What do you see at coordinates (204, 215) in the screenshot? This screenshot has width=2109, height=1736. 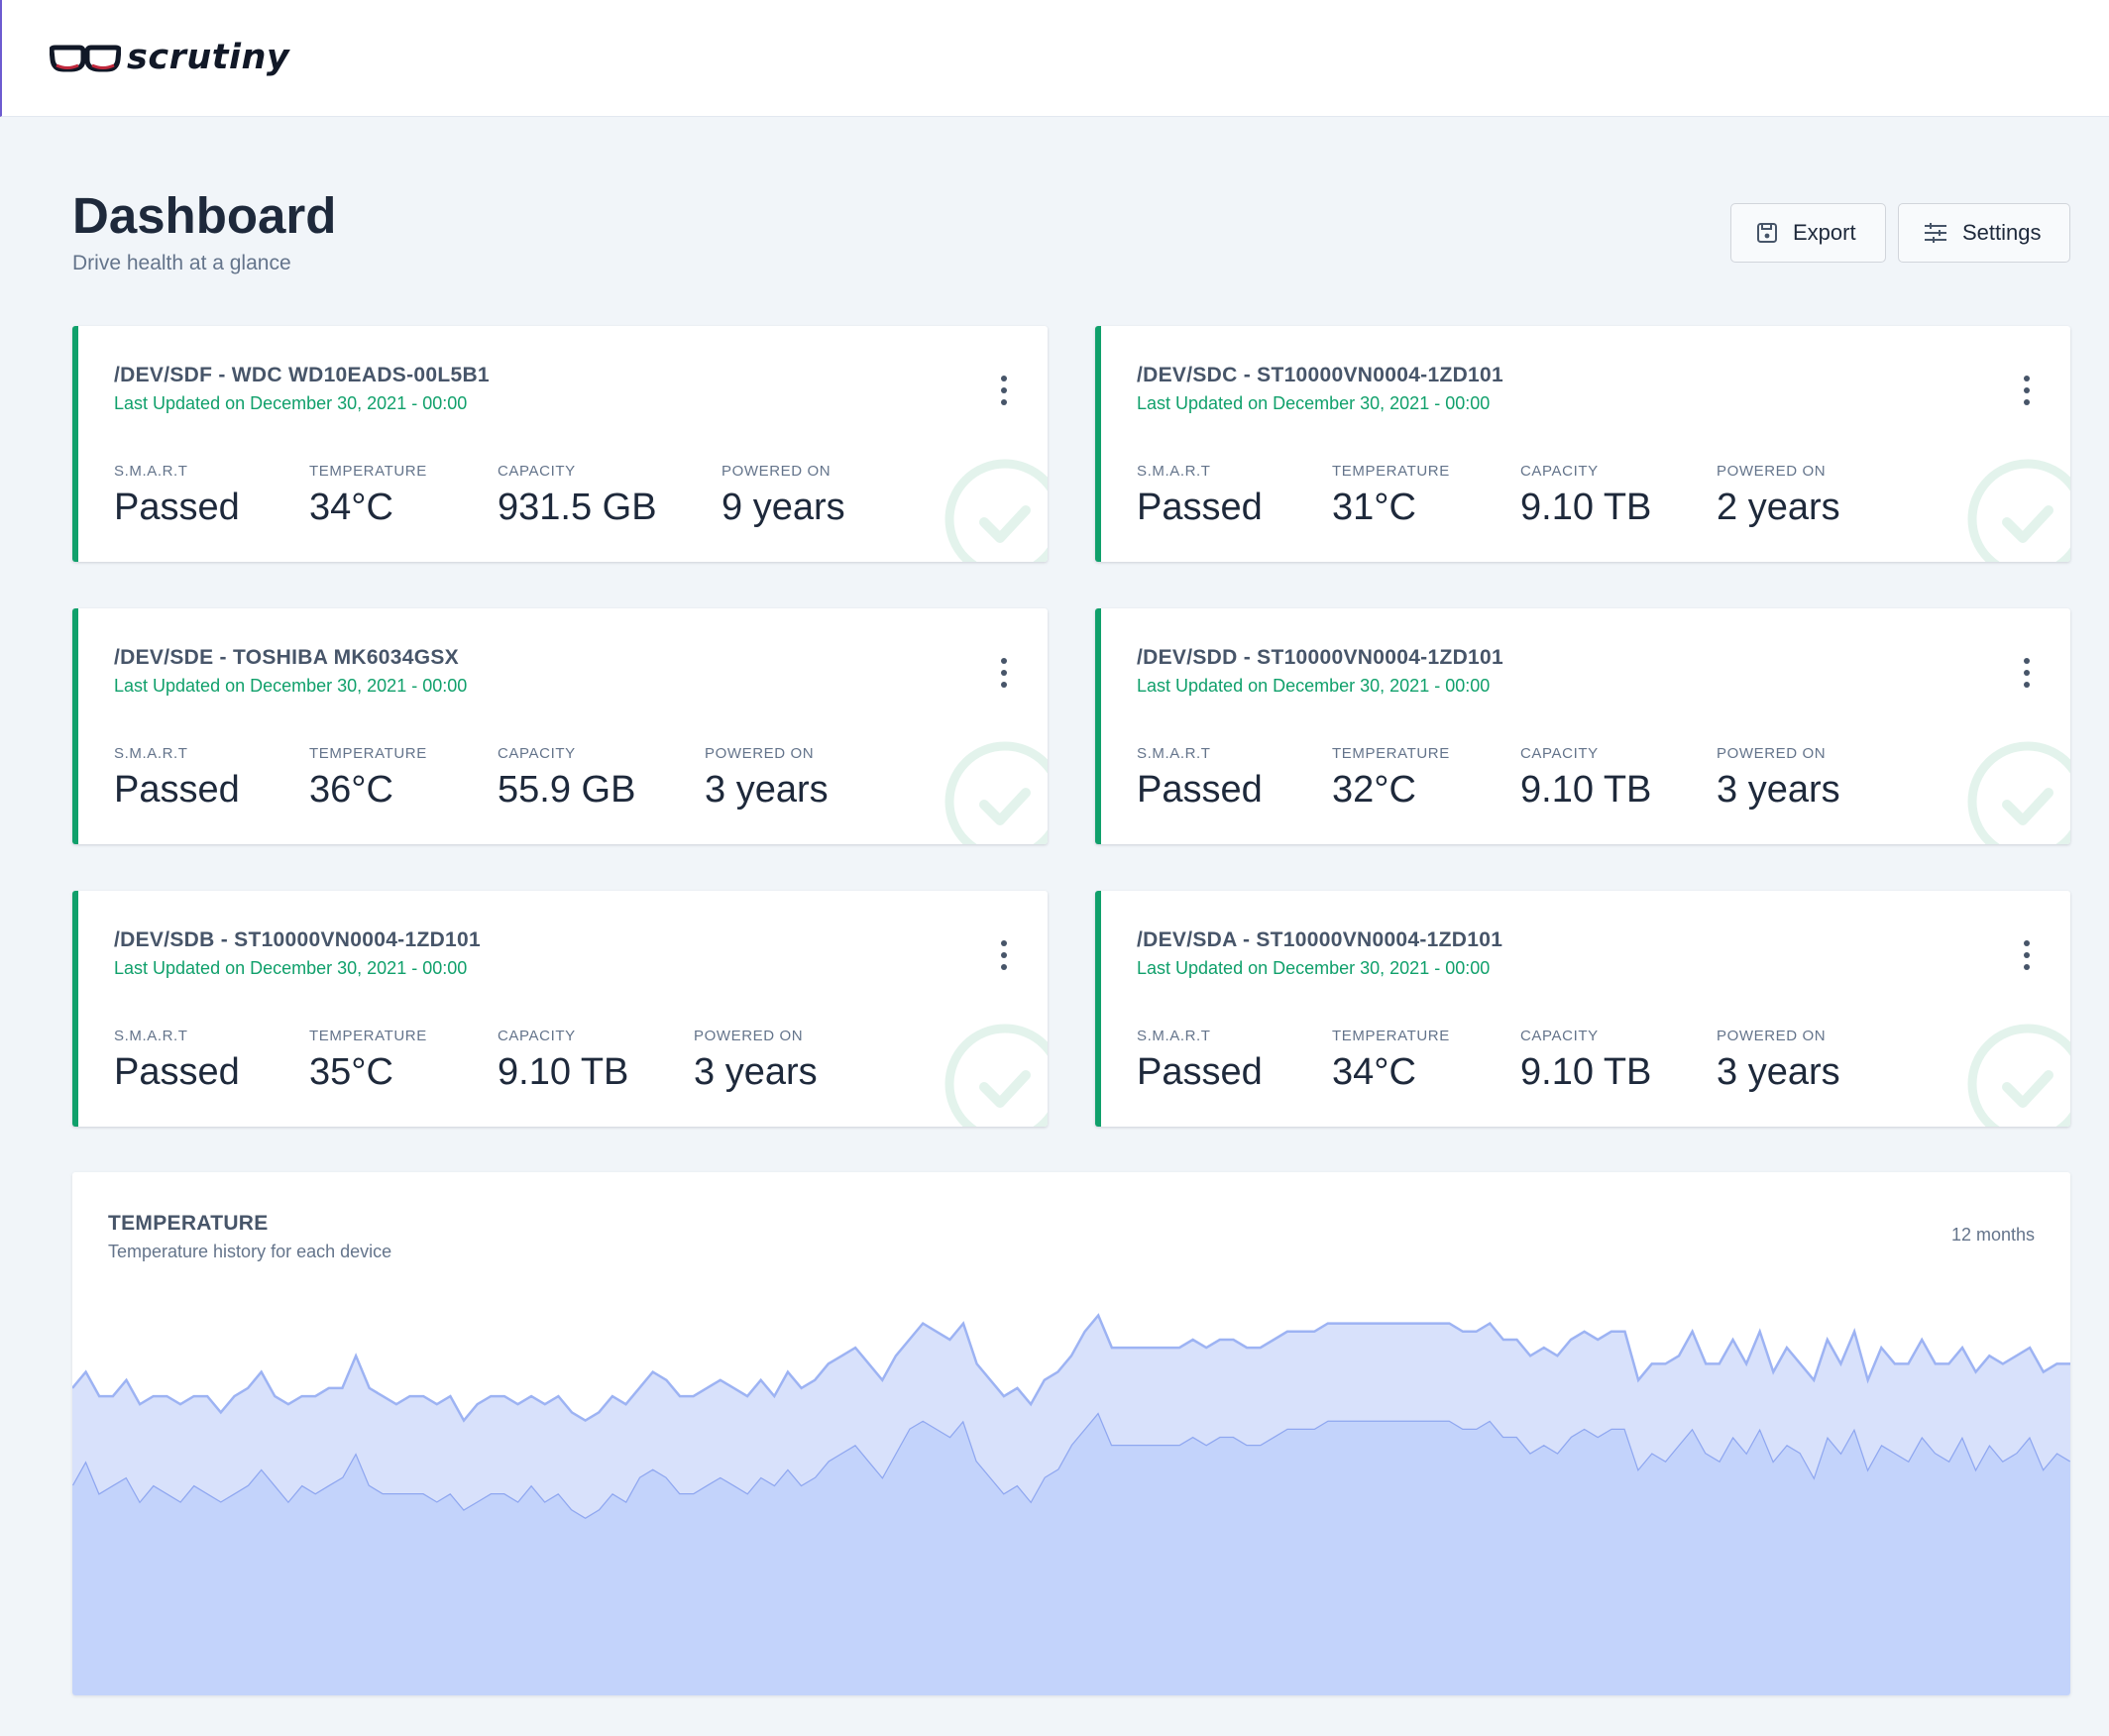 I see `page-title: Dashboard` at bounding box center [204, 215].